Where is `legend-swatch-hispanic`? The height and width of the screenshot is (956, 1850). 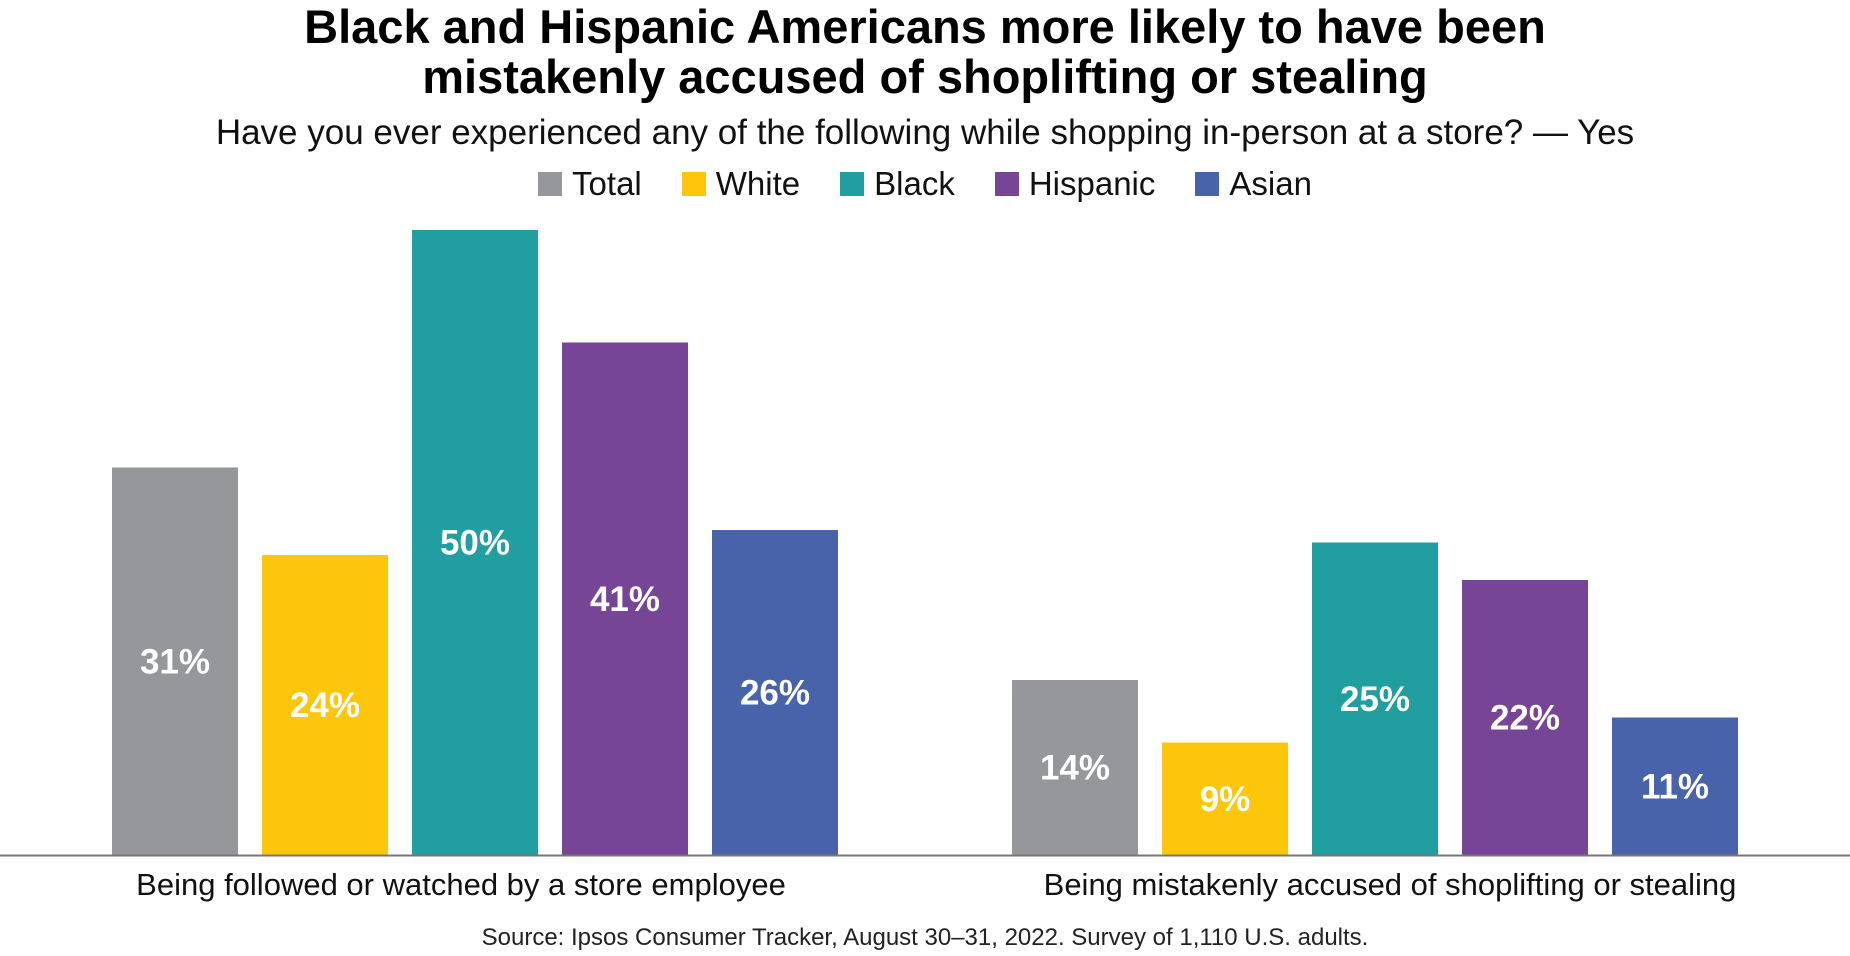
legend-swatch-hispanic is located at coordinates (1006, 184).